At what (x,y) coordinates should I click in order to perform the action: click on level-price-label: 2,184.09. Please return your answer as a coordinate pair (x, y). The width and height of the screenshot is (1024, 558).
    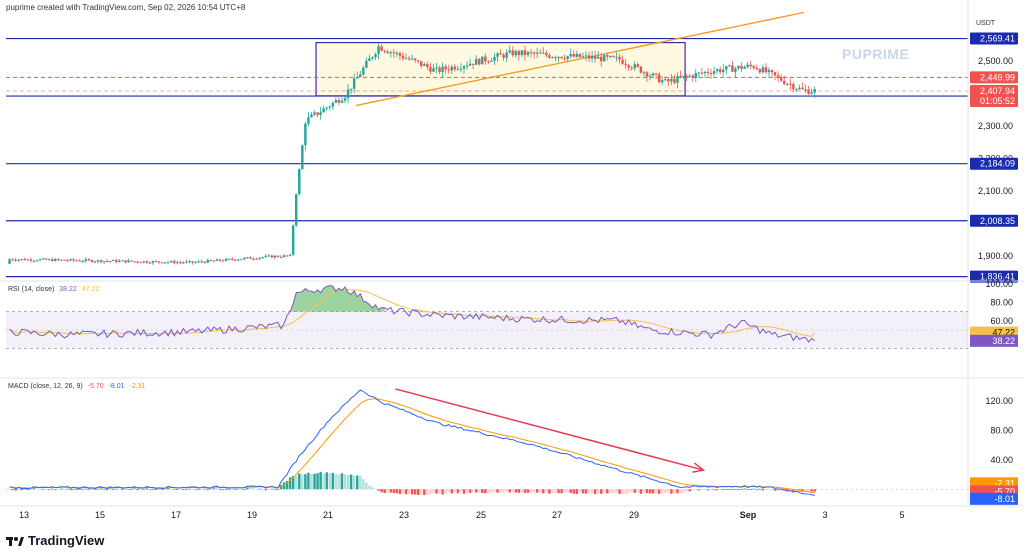
    Looking at the image, I should click on (997, 164).